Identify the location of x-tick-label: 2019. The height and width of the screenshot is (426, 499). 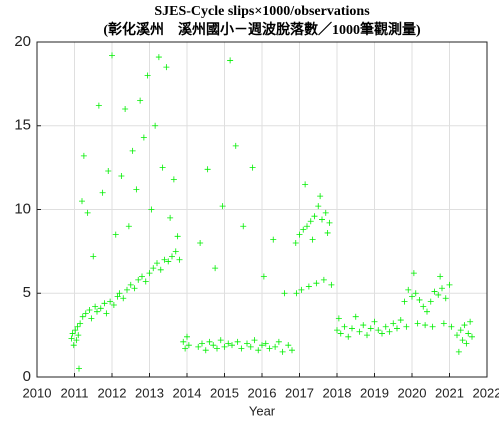
(374, 392).